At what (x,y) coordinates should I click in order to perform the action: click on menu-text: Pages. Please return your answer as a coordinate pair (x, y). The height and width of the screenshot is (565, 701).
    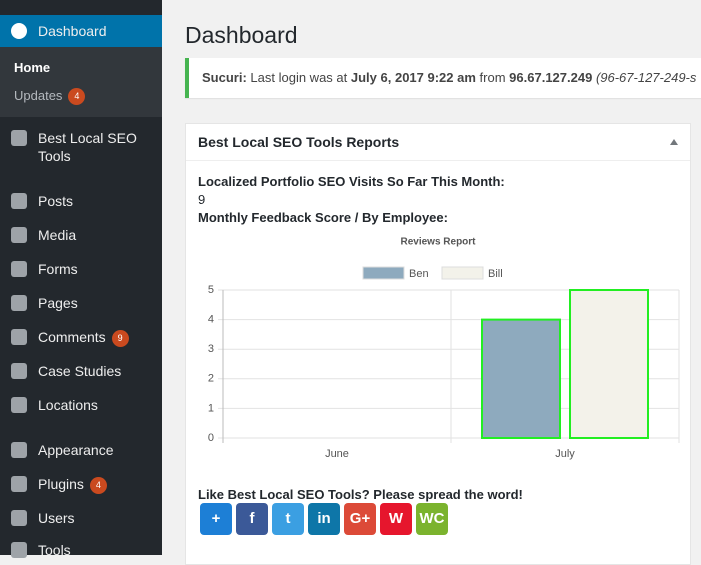
    Looking at the image, I should click on (58, 303).